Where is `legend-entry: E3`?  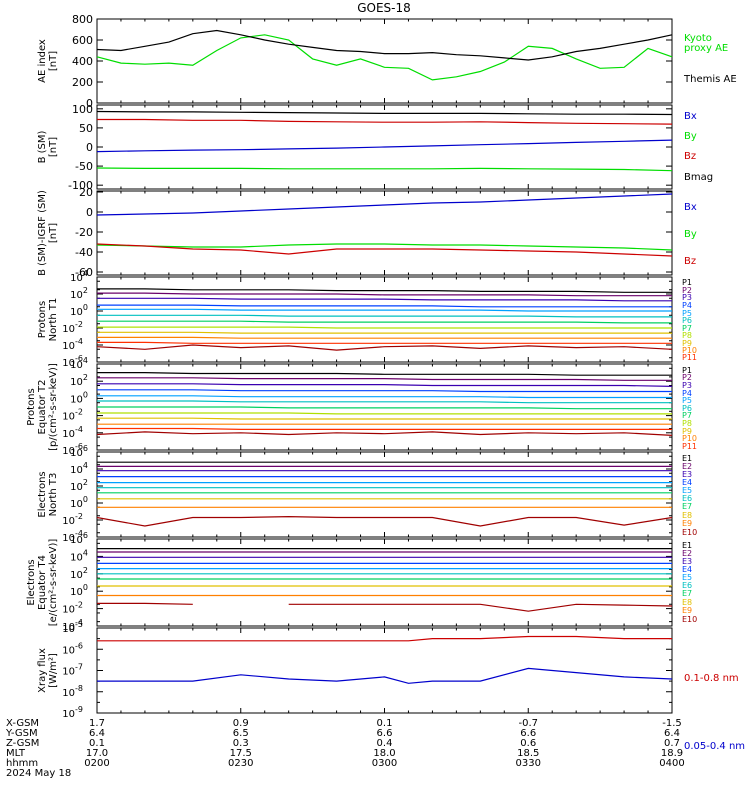
legend-entry: E3 is located at coordinates (687, 561).